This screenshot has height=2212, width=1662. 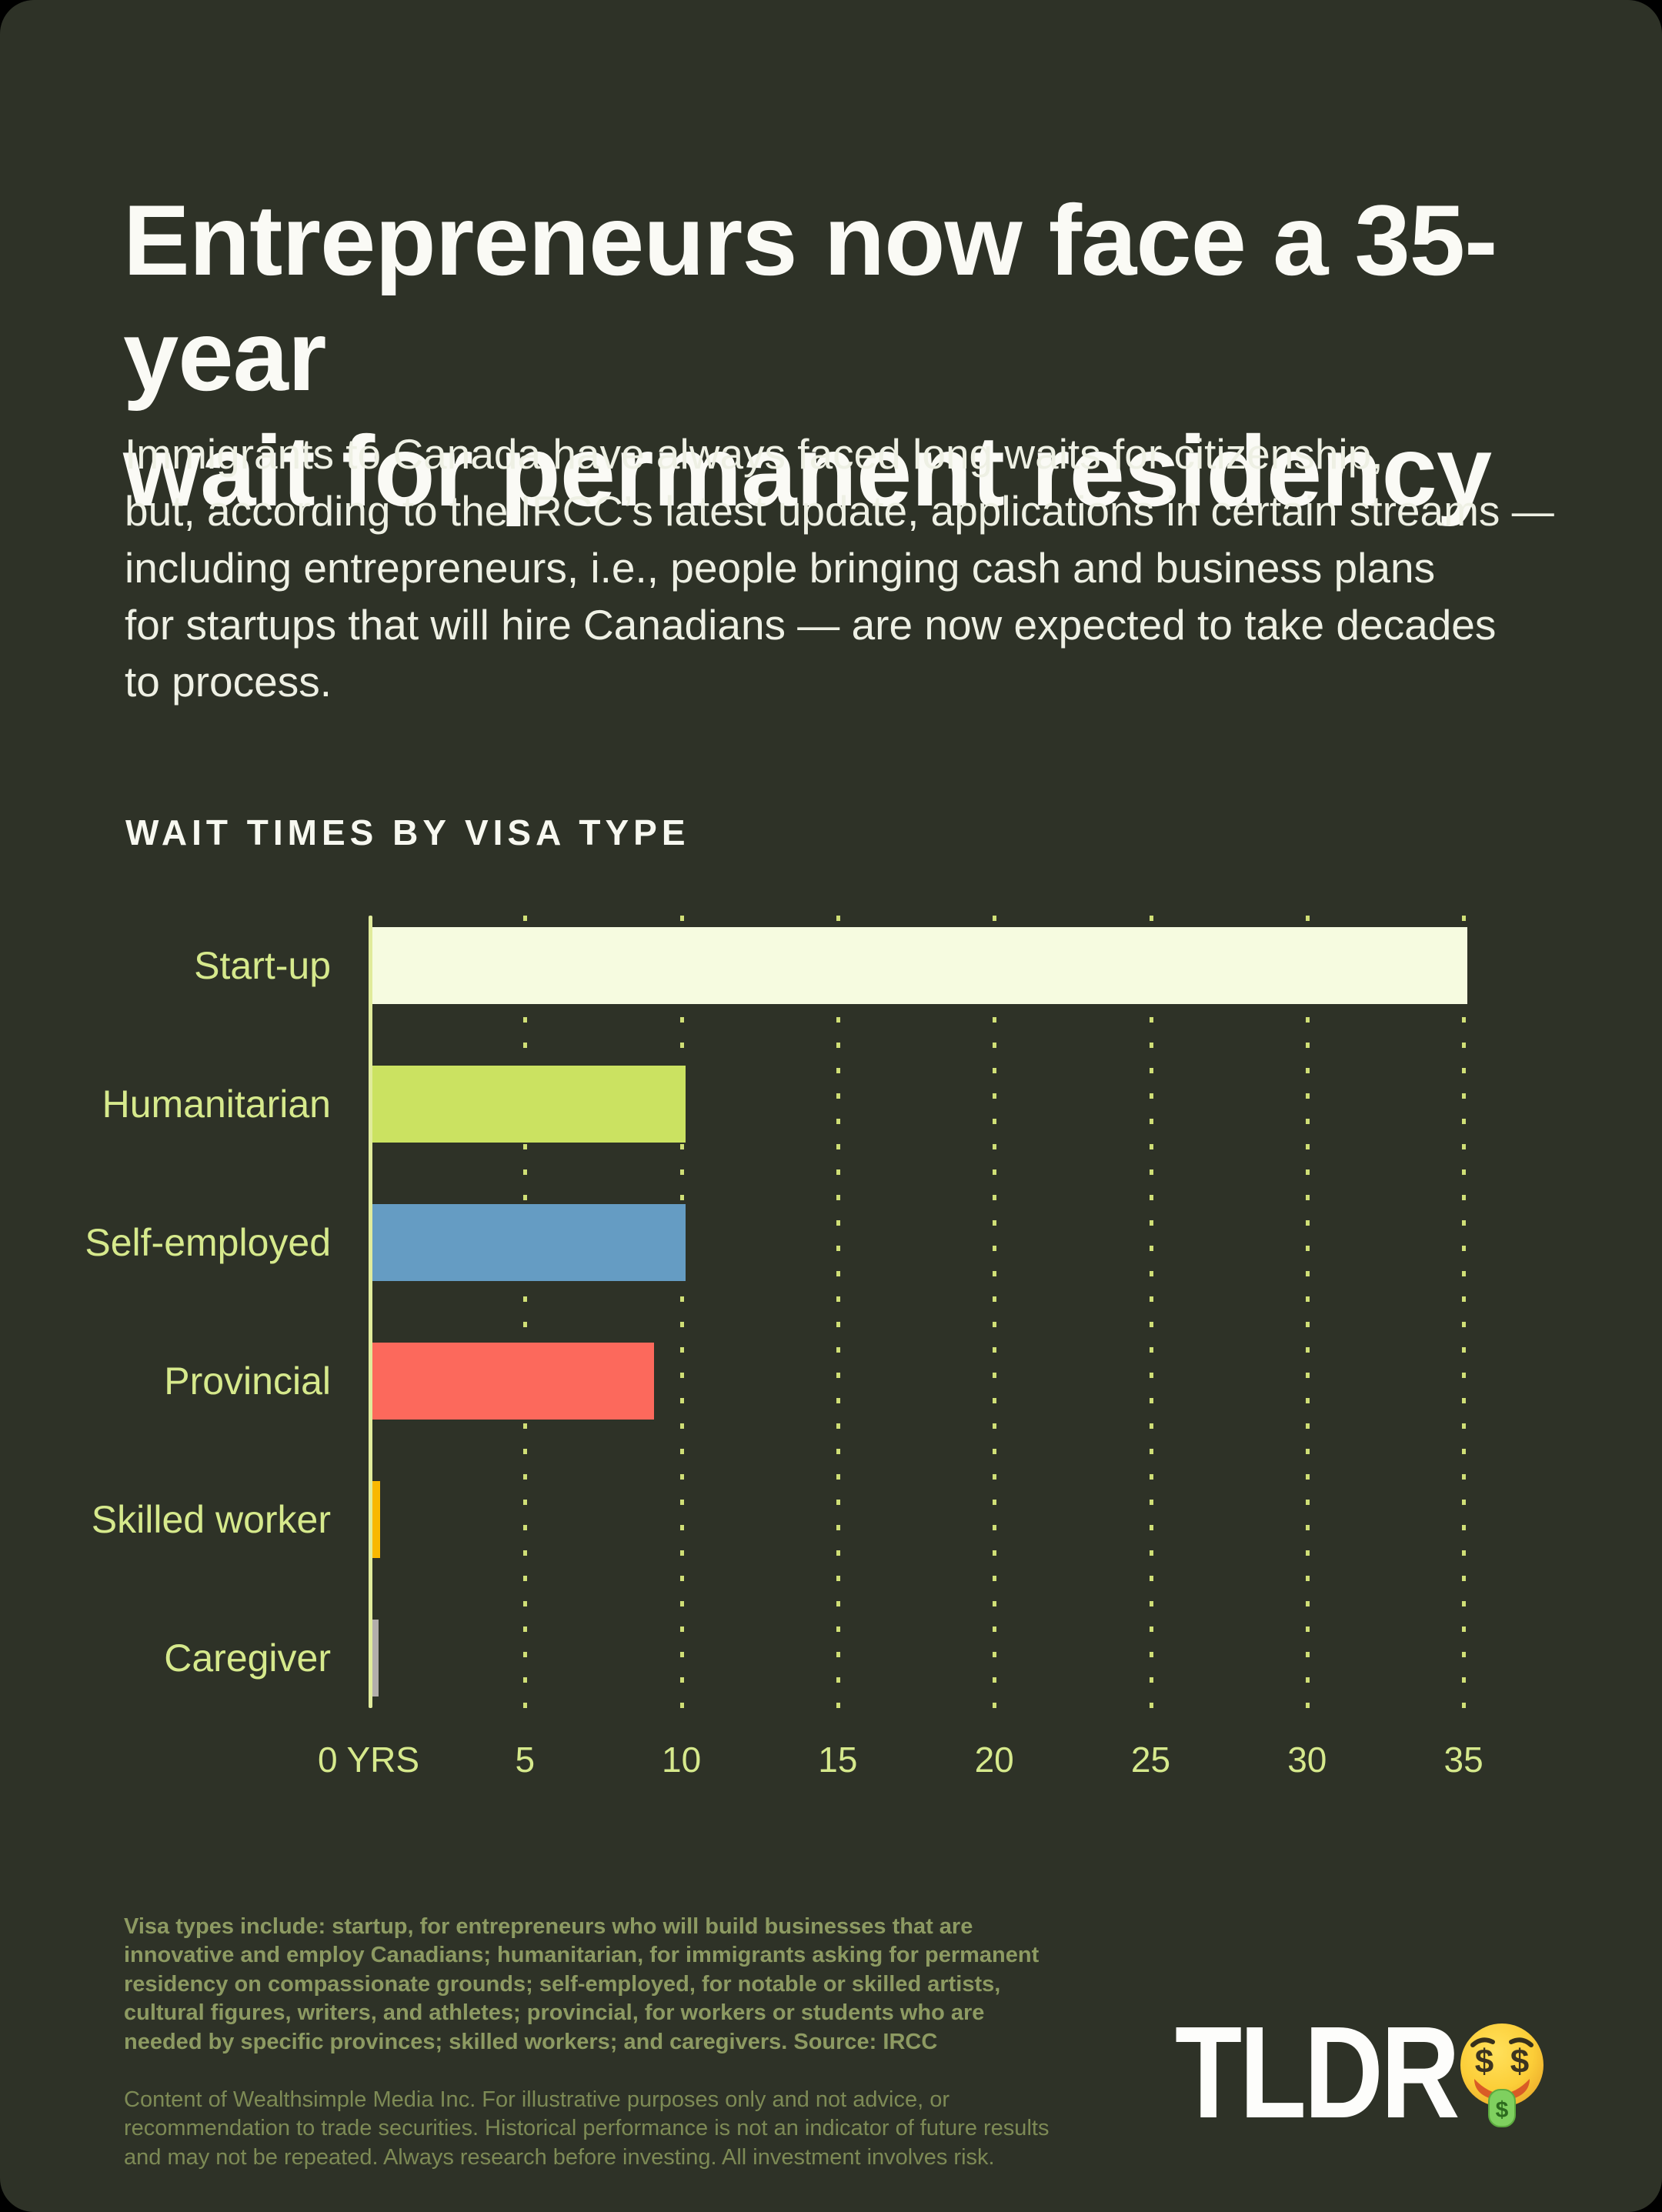 I want to click on category-label-self-employed: Self-employed, so click(x=208, y=1242).